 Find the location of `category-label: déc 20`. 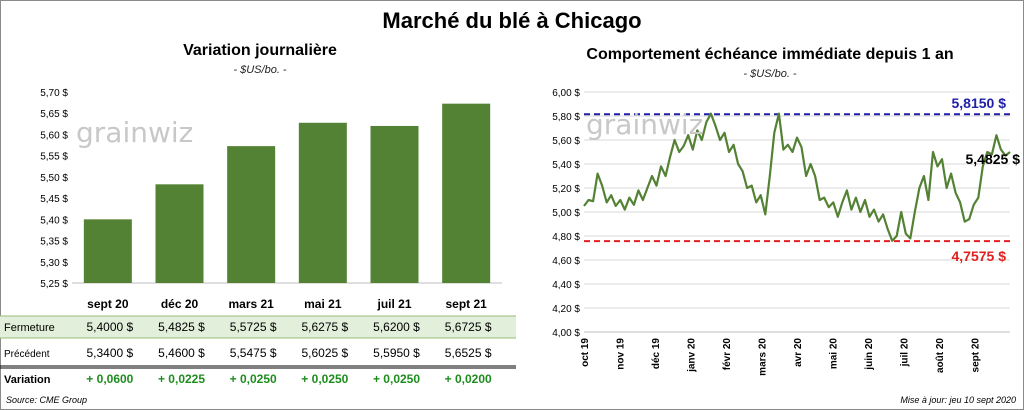

category-label: déc 20 is located at coordinates (180, 304).